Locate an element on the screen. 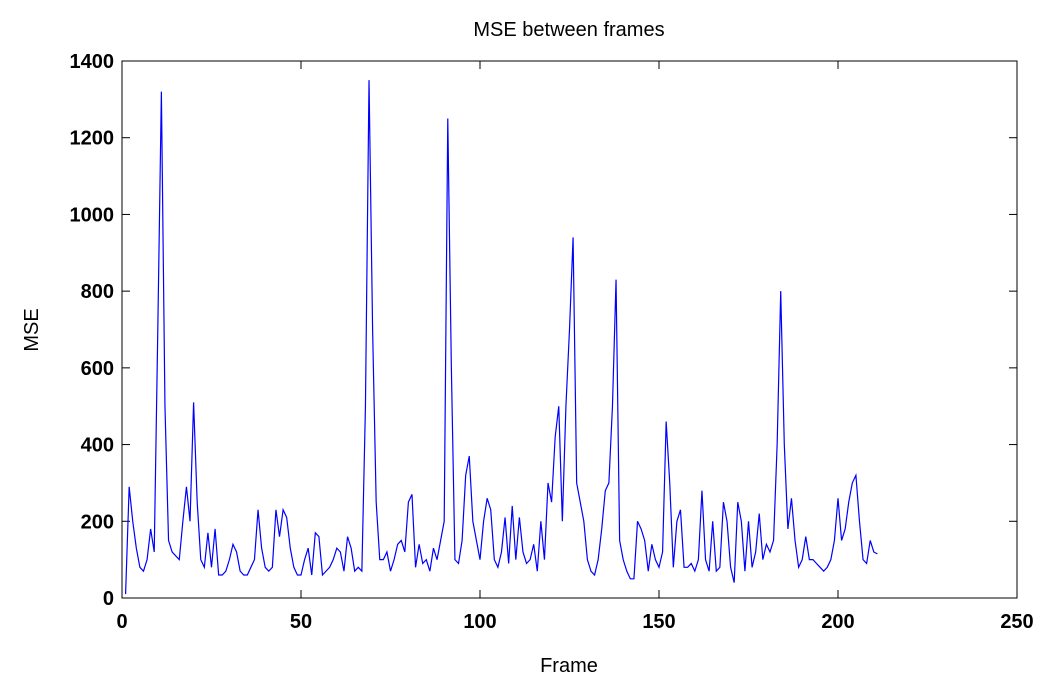 This screenshot has width=1044, height=682. x-tick-label: 100 is located at coordinates (479, 622).